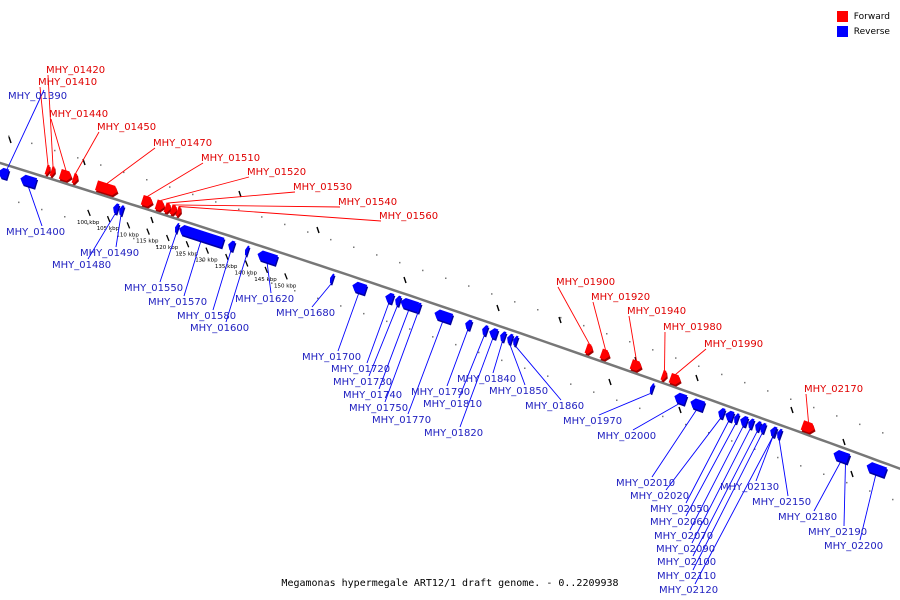 The image size is (900, 600). I want to click on gene-label: MHY_02050, so click(679, 509).